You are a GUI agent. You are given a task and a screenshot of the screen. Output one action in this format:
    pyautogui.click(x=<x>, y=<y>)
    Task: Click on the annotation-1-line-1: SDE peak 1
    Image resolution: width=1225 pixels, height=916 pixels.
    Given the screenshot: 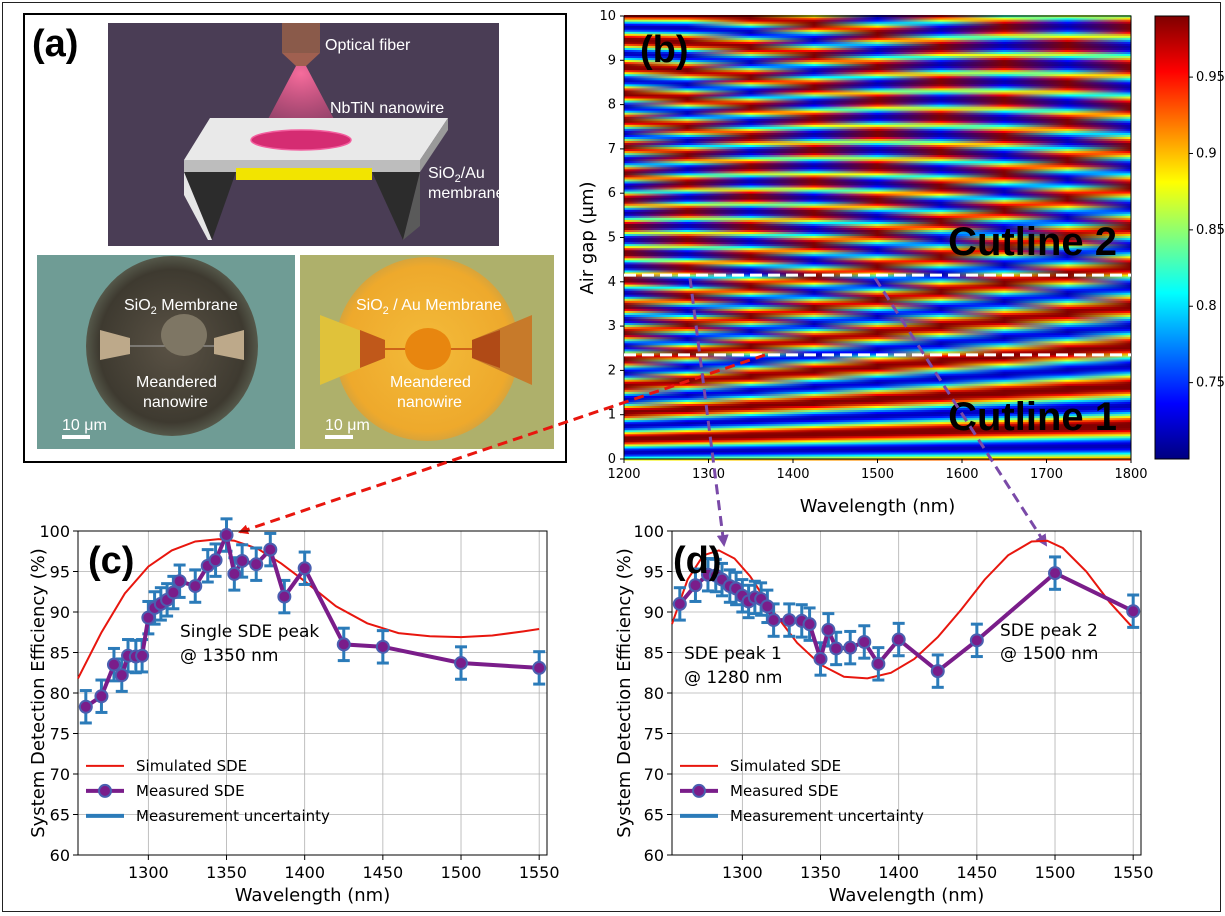 What is the action you would take?
    pyautogui.click(x=733, y=654)
    